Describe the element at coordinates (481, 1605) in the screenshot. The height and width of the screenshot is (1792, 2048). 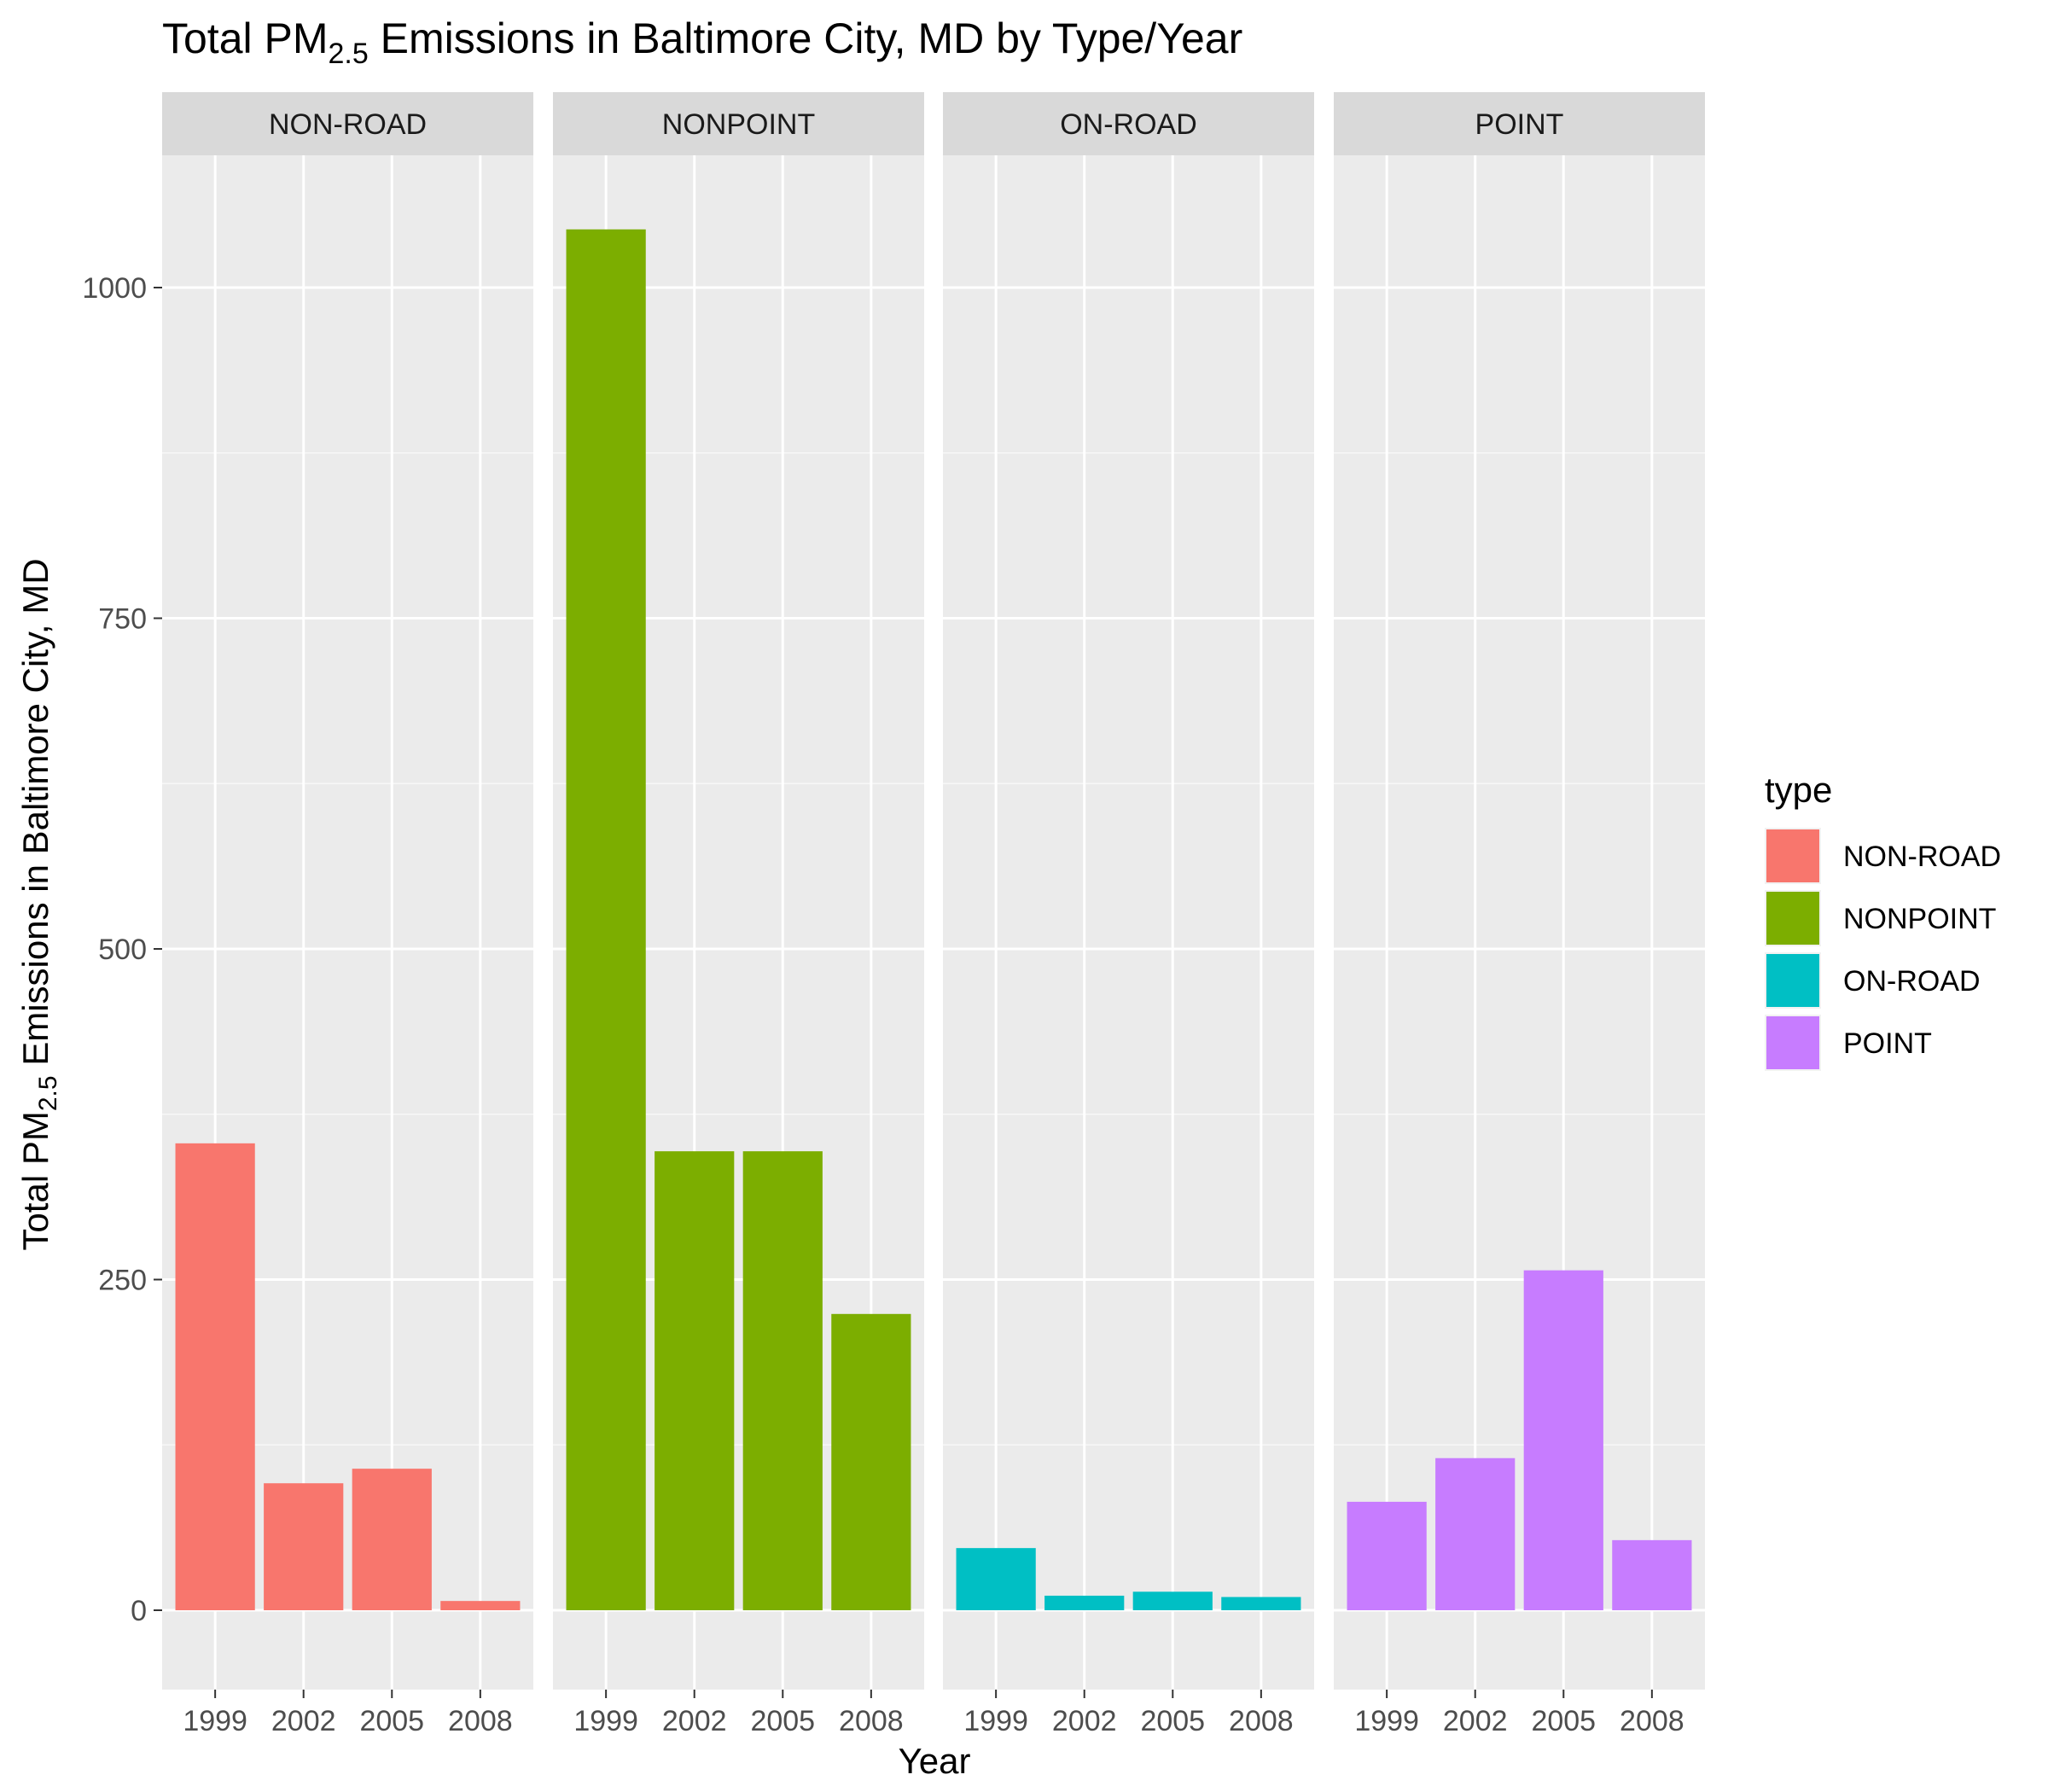
I see `bar-non-road-2008` at that location.